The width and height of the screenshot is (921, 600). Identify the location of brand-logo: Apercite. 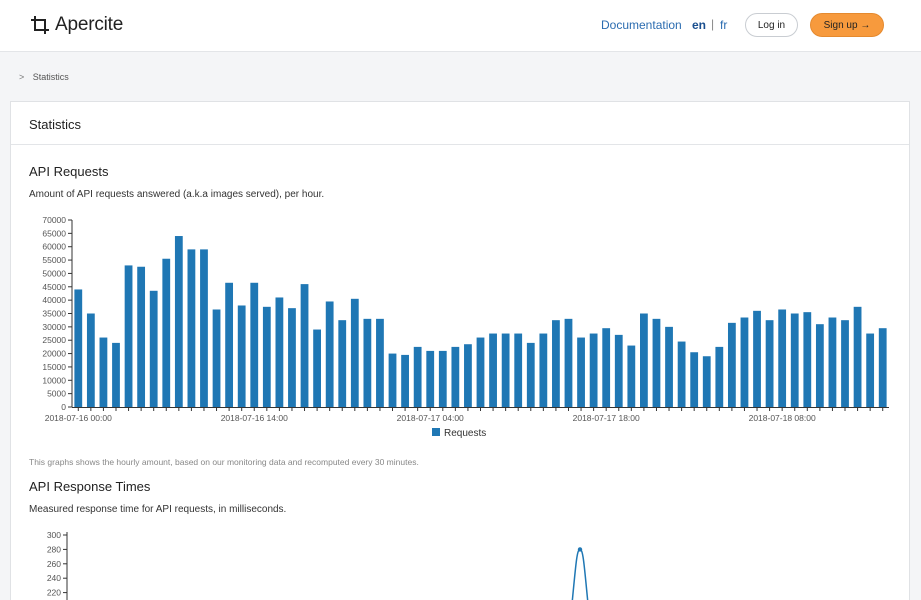
(76, 25).